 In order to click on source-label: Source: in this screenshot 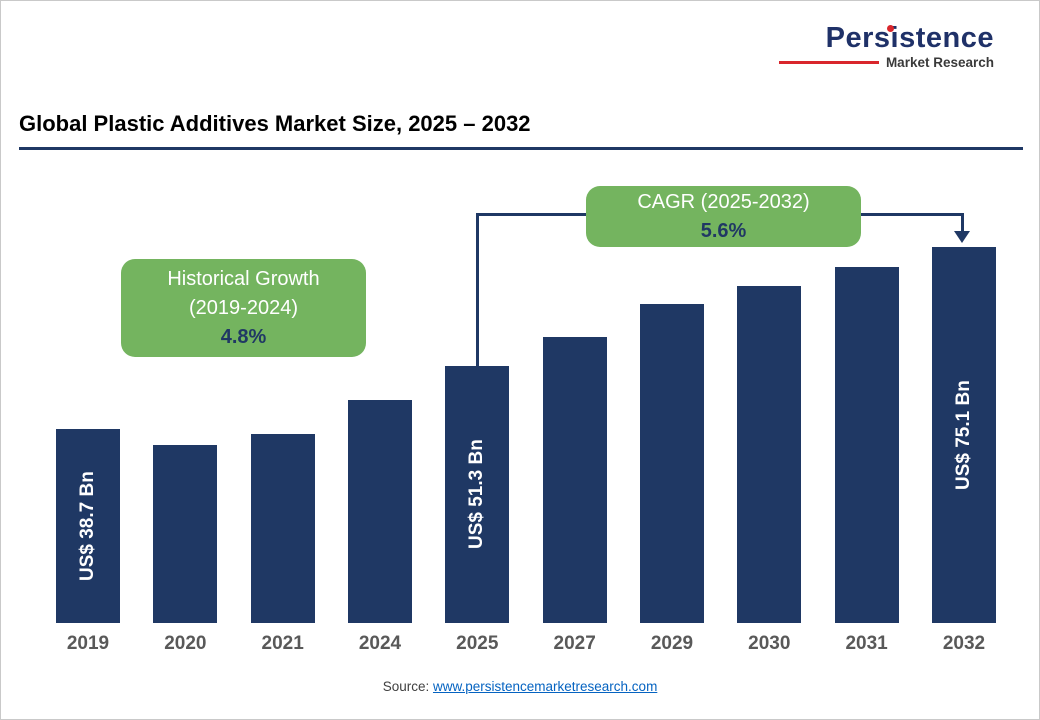, I will do `click(406, 686)`.